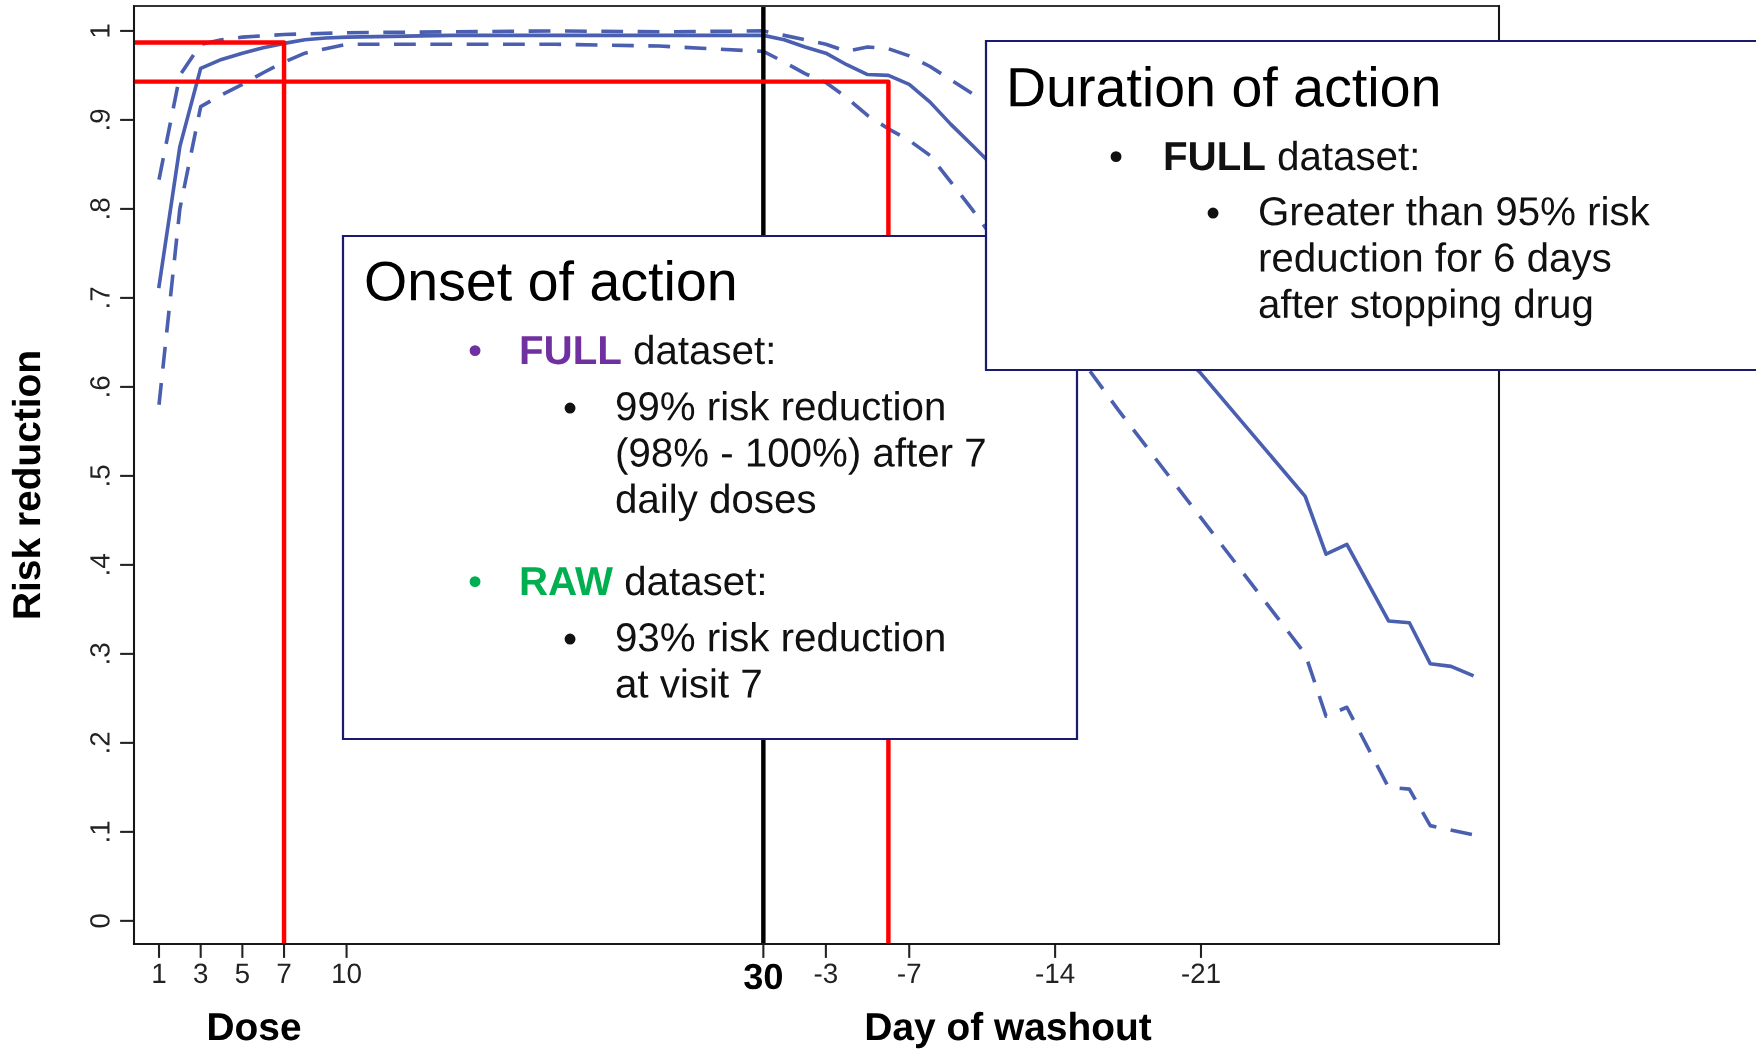  I want to click on annotation: • 93% risk reduction at visit 7, so click(754, 660).